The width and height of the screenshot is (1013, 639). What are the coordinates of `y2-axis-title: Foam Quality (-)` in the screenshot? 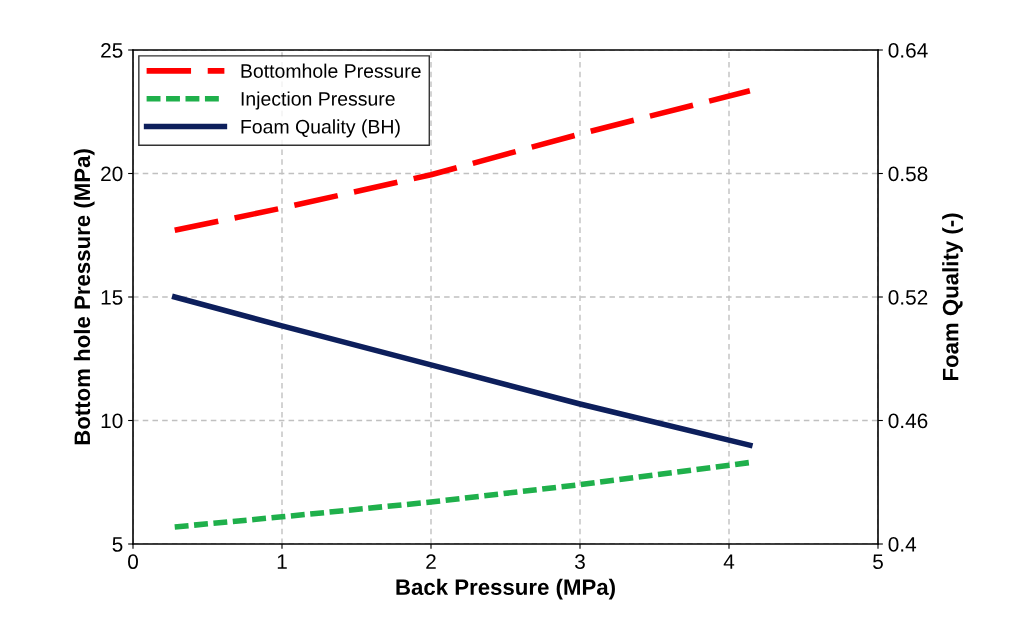 It's located at (952, 297).